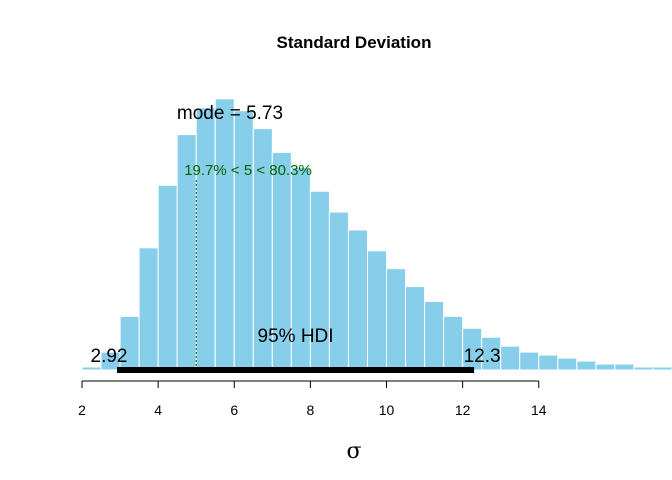  What do you see at coordinates (248, 170) in the screenshot?
I see `comparison-annotation: 19.7% < 5 < 80.3%` at bounding box center [248, 170].